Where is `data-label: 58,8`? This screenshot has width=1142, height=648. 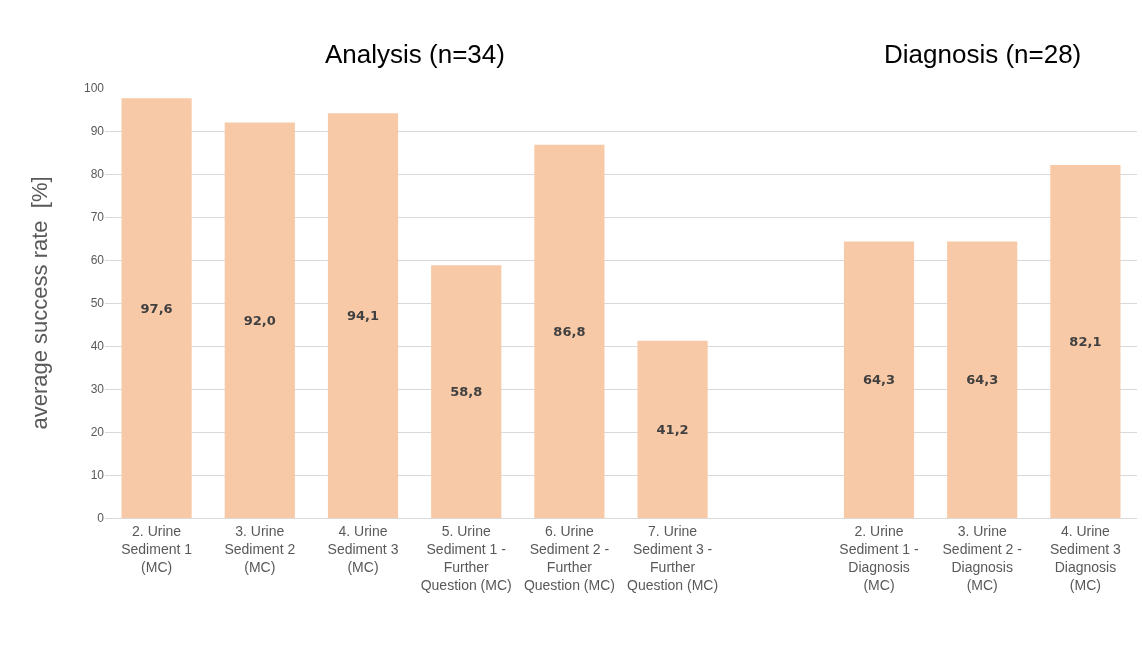
data-label: 58,8 is located at coordinates (466, 392).